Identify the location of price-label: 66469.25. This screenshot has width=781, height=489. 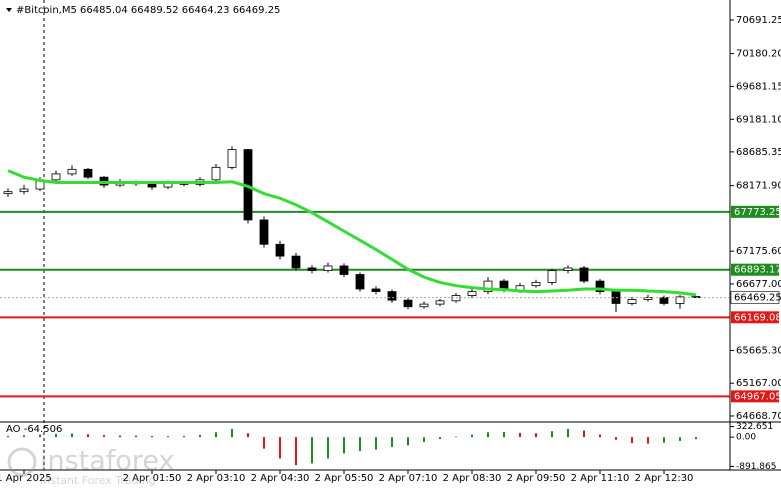
(757, 298).